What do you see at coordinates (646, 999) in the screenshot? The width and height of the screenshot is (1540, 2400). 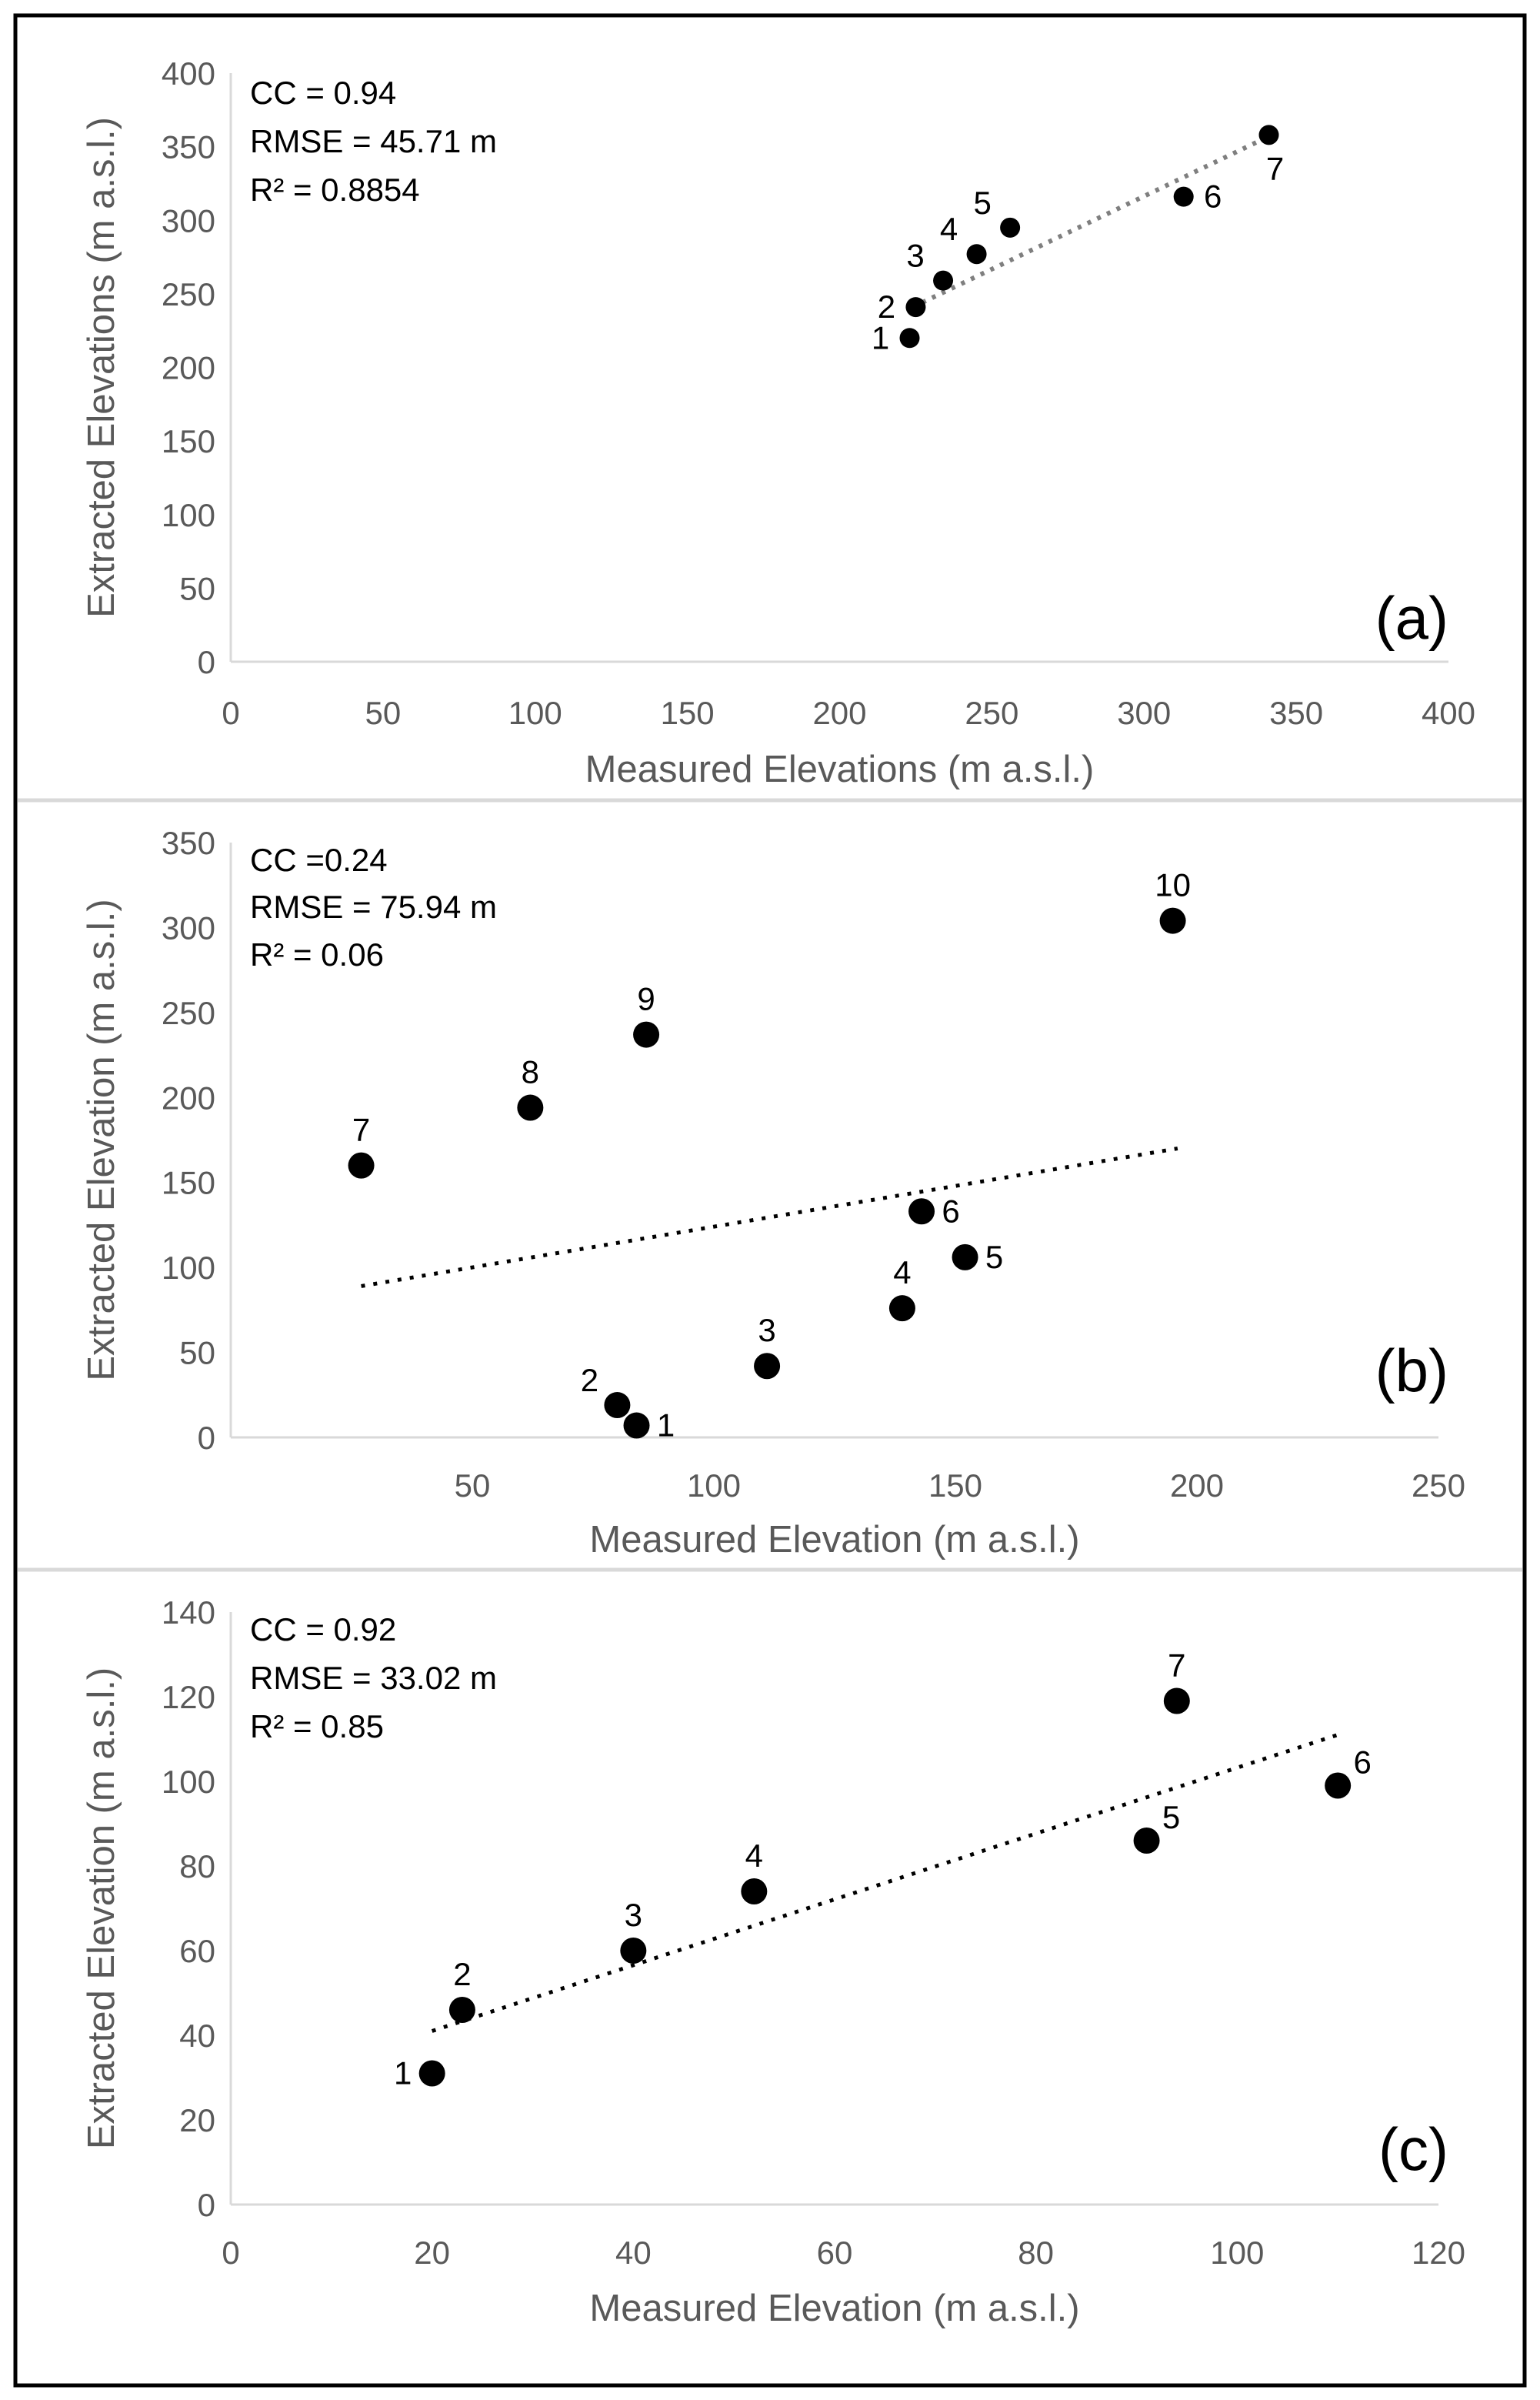 I see `point-label: 9` at bounding box center [646, 999].